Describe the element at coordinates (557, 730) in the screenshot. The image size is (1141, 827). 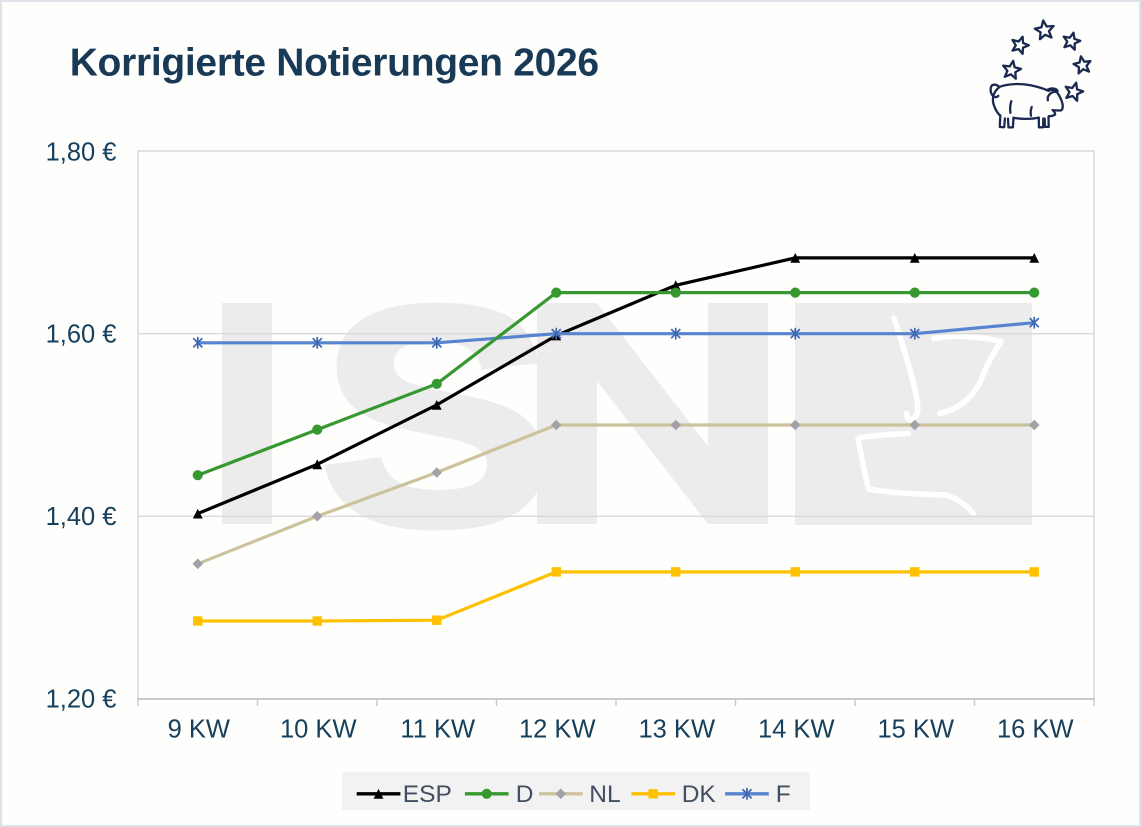
I see `svg-text: 12 KW` at that location.